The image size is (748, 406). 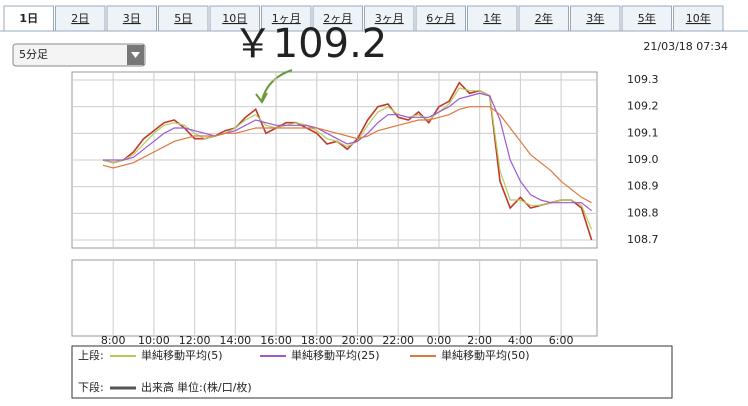 What do you see at coordinates (157, 387) in the screenshot?
I see `volume-legend-label: 出来高` at bounding box center [157, 387].